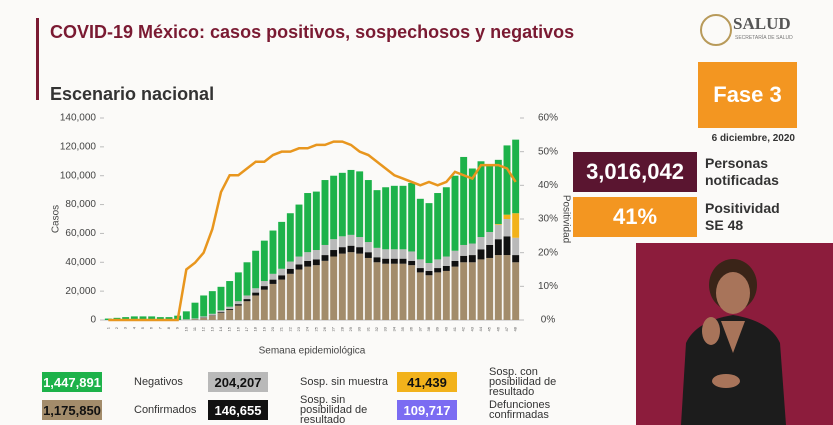 The image size is (833, 425). Describe the element at coordinates (80, 262) in the screenshot. I see `y-tick-label: 40,000` at that location.